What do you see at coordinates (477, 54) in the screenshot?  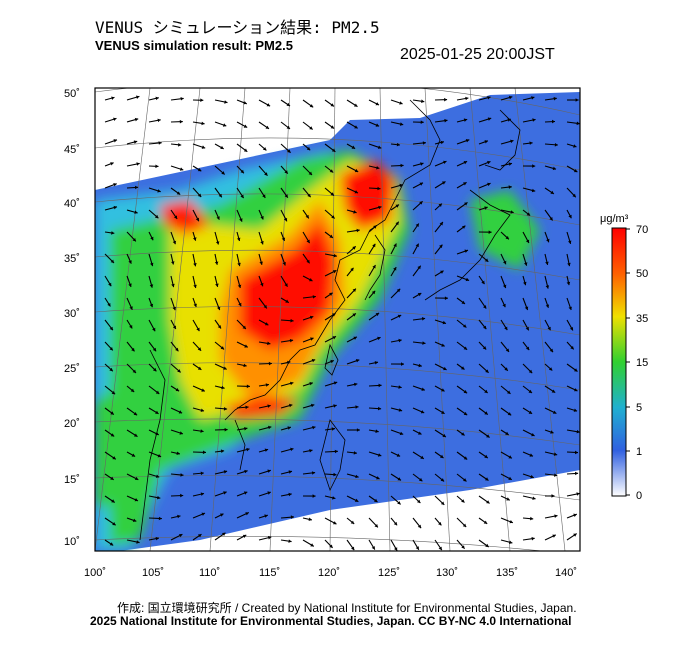 I see `timestamp: 2025-01-25 20:00JST` at bounding box center [477, 54].